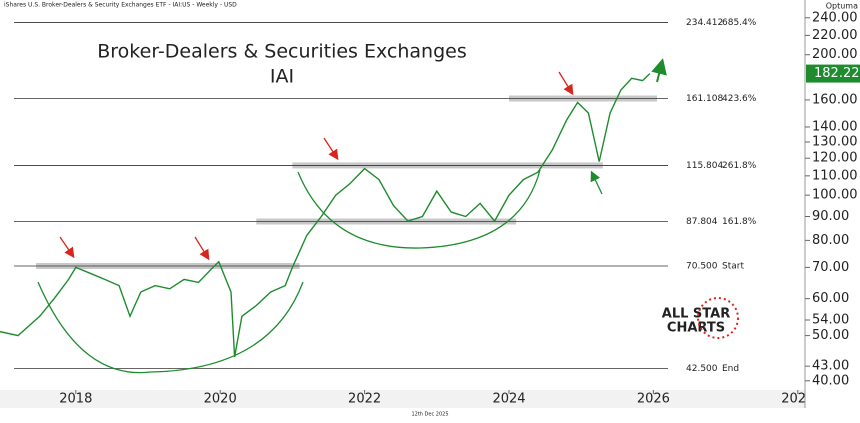 This screenshot has width=860, height=423. What do you see at coordinates (835, 158) in the screenshot?
I see `y-tick-label: 120.00` at bounding box center [835, 158].